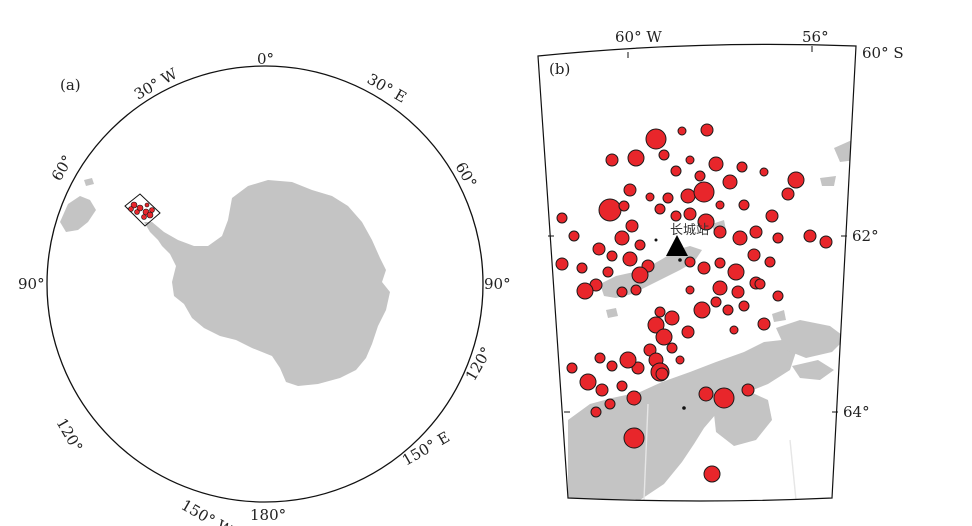 The width and height of the screenshot is (972, 526). What do you see at coordinates (856, 412) in the screenshot?
I see `lat-label-64: 64°` at bounding box center [856, 412].